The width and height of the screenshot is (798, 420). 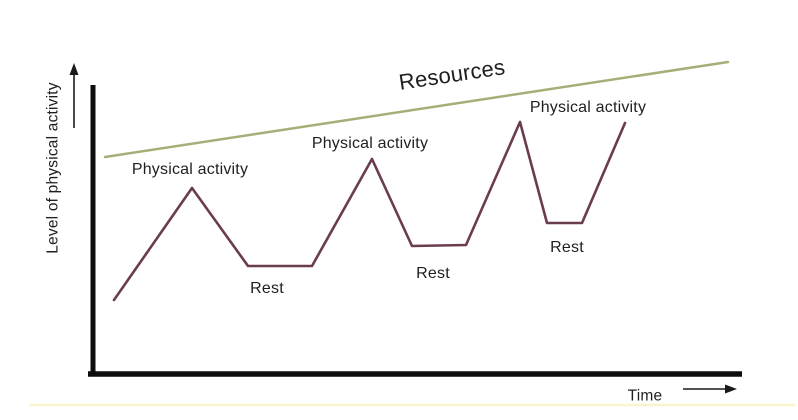 I want to click on x-axis-label: Time, so click(x=645, y=396).